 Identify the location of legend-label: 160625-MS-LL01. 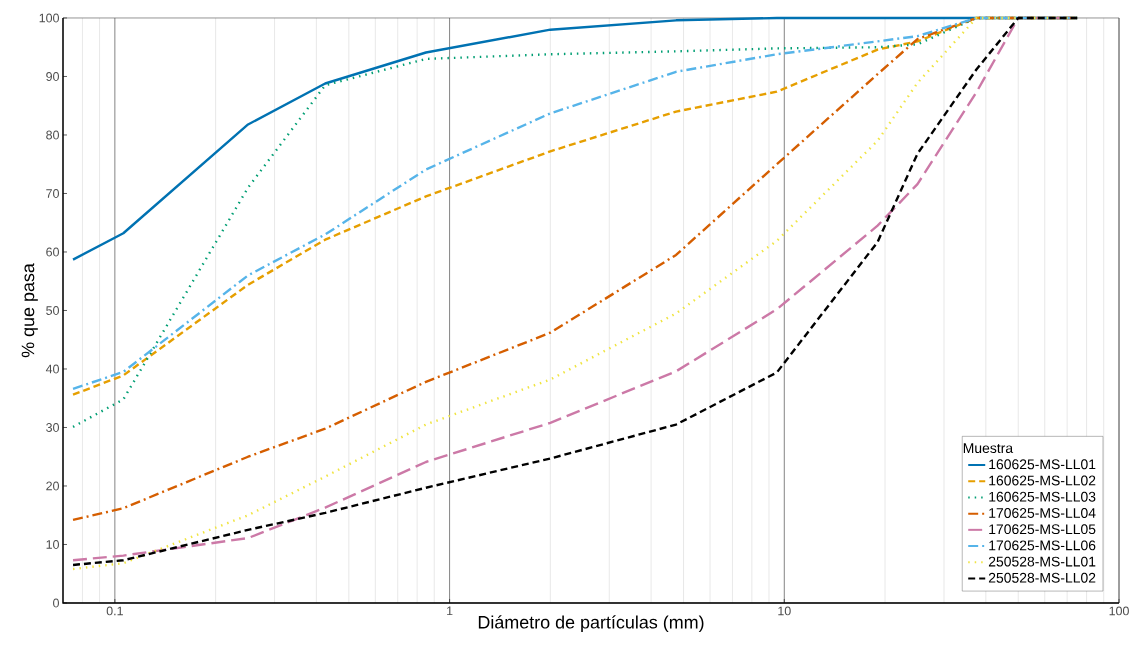
(1042, 464).